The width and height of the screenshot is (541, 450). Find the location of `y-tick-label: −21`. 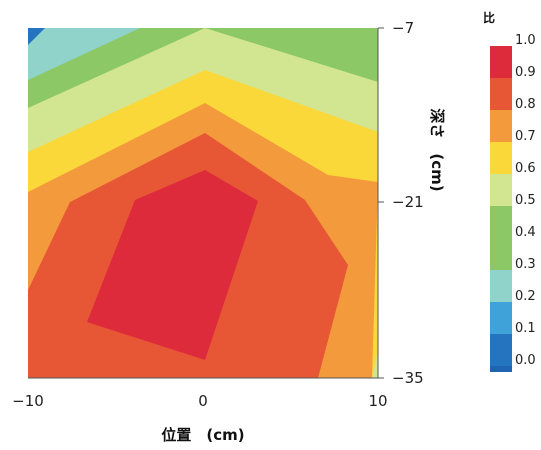

y-tick-label: −21 is located at coordinates (408, 202).